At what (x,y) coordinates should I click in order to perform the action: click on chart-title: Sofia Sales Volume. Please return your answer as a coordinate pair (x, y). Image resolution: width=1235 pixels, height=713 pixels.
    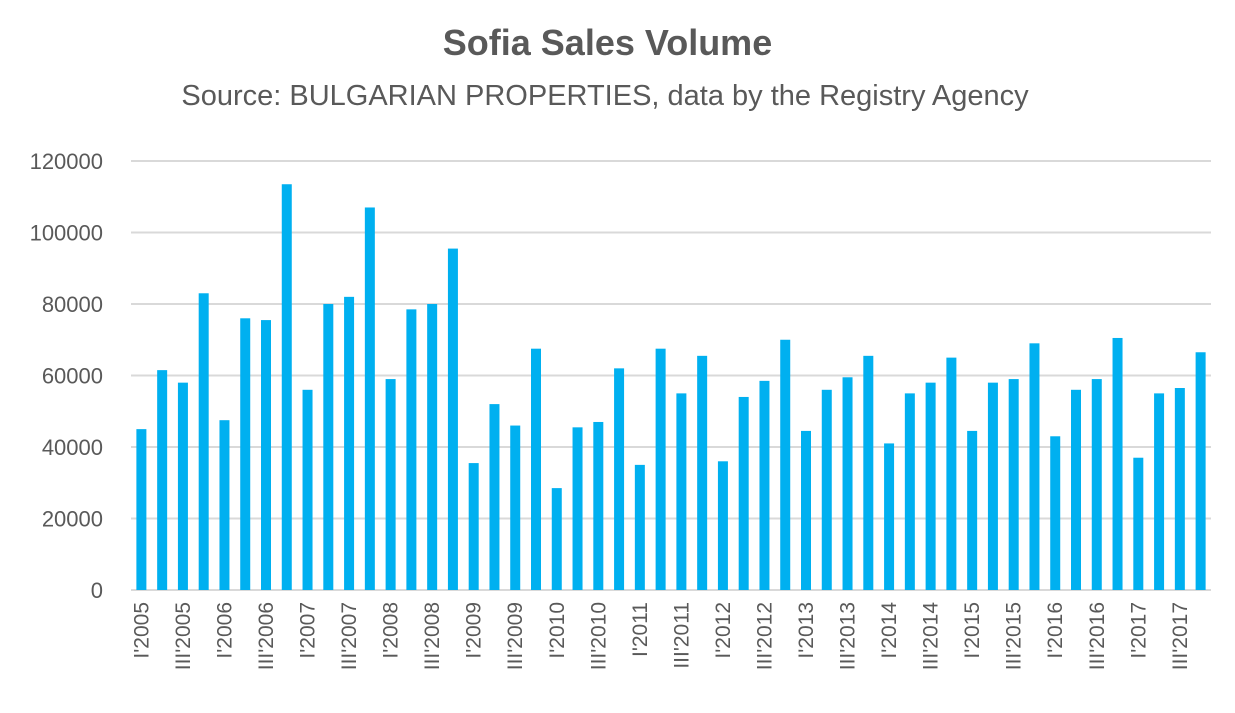
    Looking at the image, I should click on (607, 42).